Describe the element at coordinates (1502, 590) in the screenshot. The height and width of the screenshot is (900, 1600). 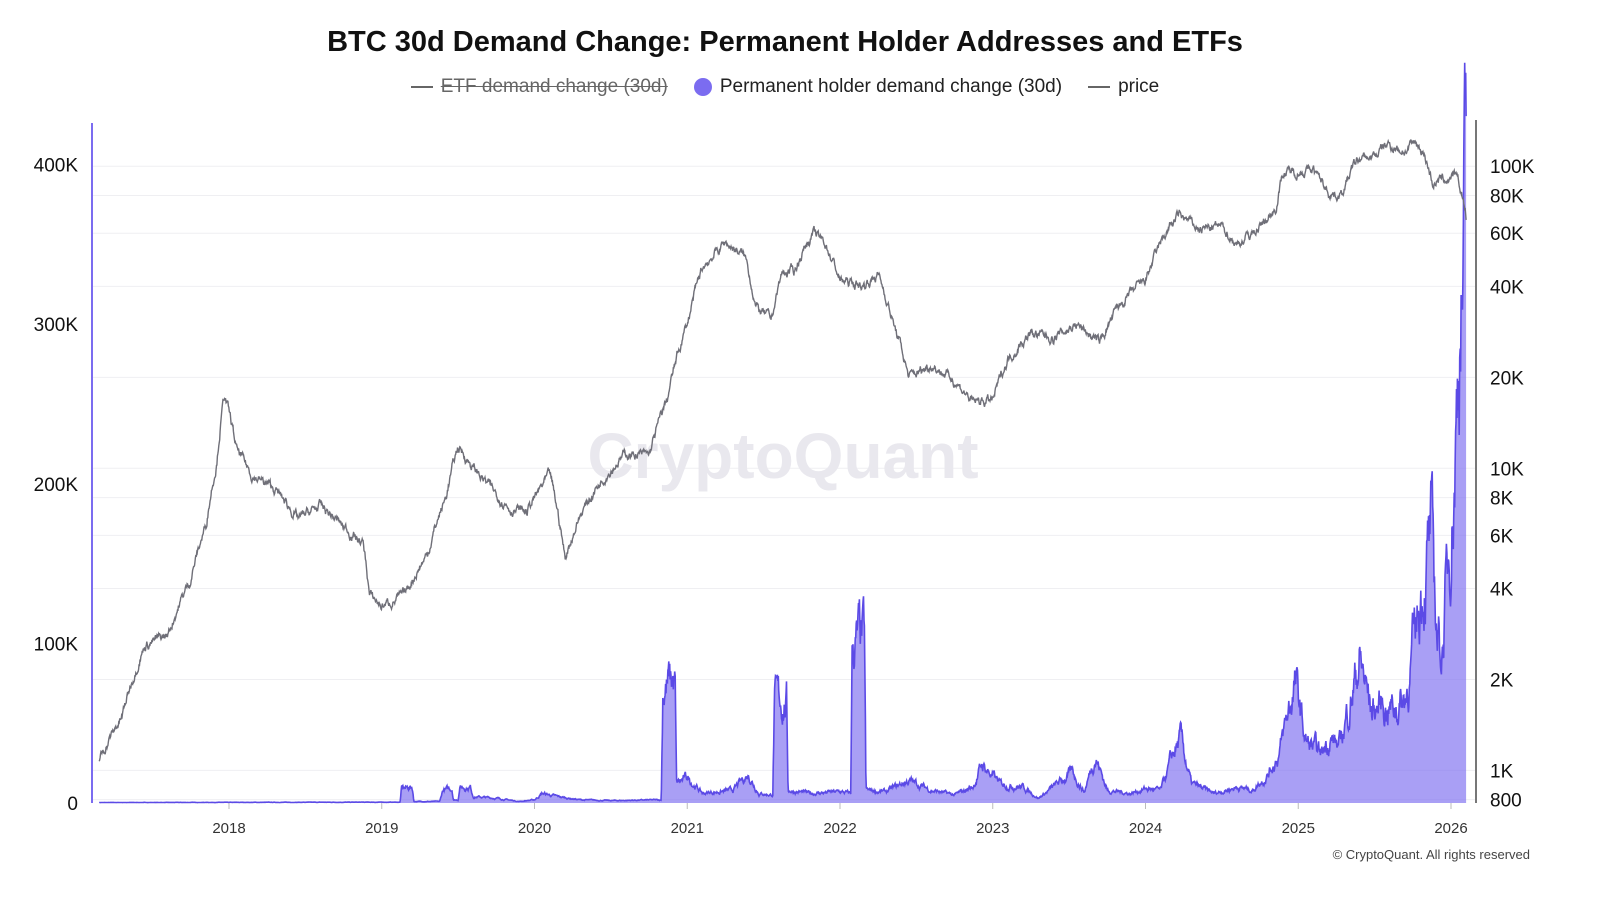
I see `right-axis-tick: 4K` at that location.